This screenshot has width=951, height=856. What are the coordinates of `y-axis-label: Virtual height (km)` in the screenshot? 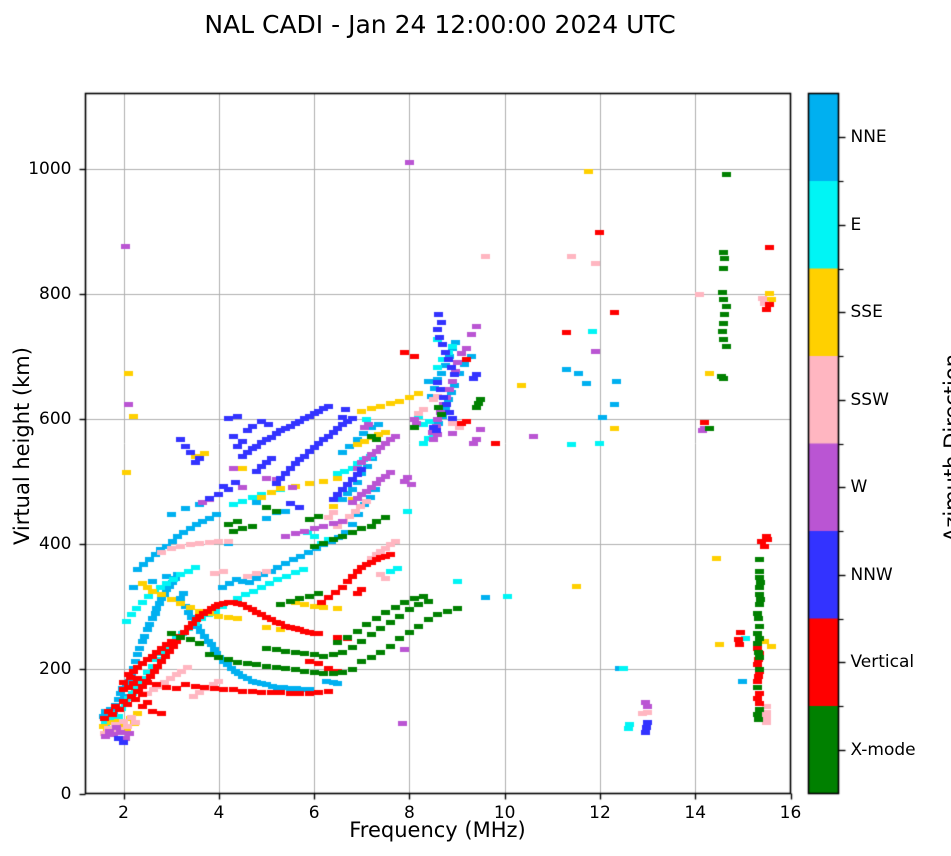 It's located at (22, 446).